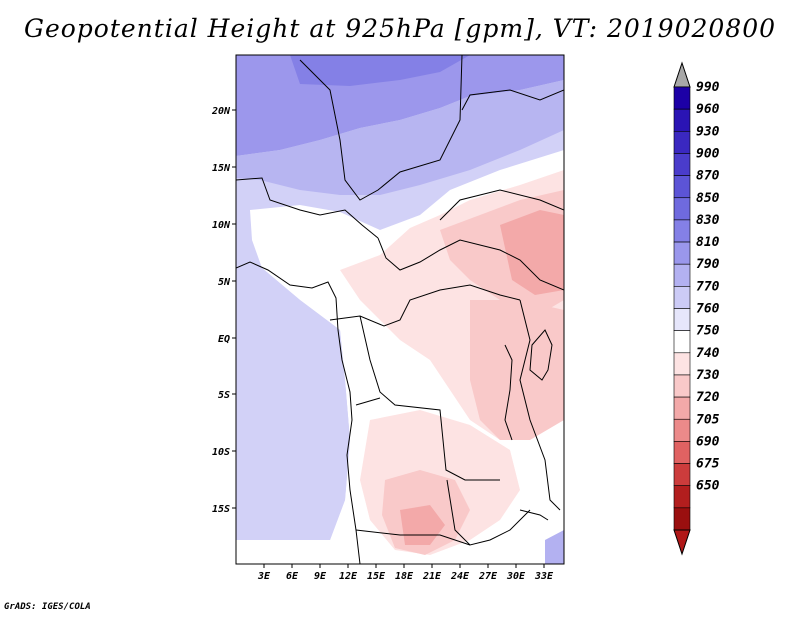 The image size is (800, 618). Describe the element at coordinates (708, 375) in the screenshot. I see `colorbar-label: 730` at that location.